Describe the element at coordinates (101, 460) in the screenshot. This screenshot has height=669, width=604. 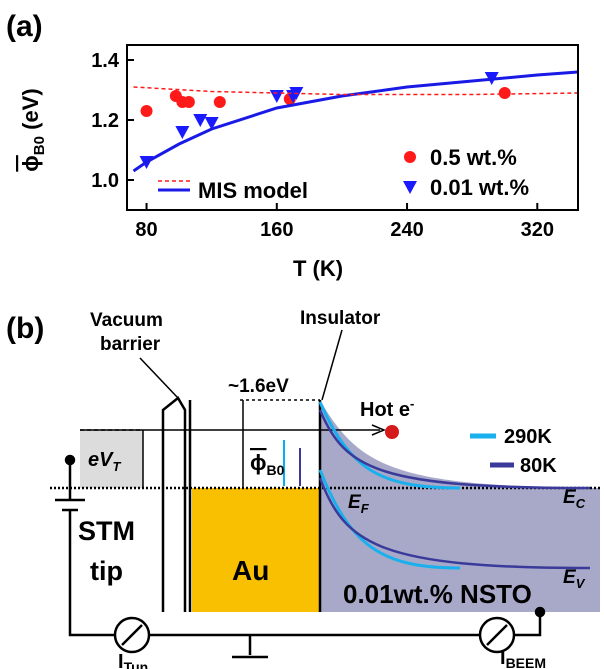
I see `evt: eV` at that location.